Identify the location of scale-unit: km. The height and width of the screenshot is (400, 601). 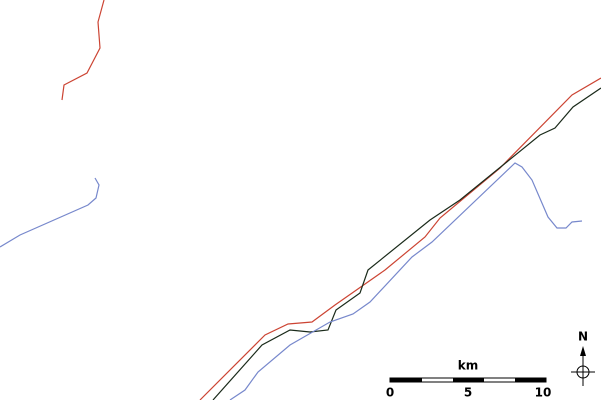
(468, 366).